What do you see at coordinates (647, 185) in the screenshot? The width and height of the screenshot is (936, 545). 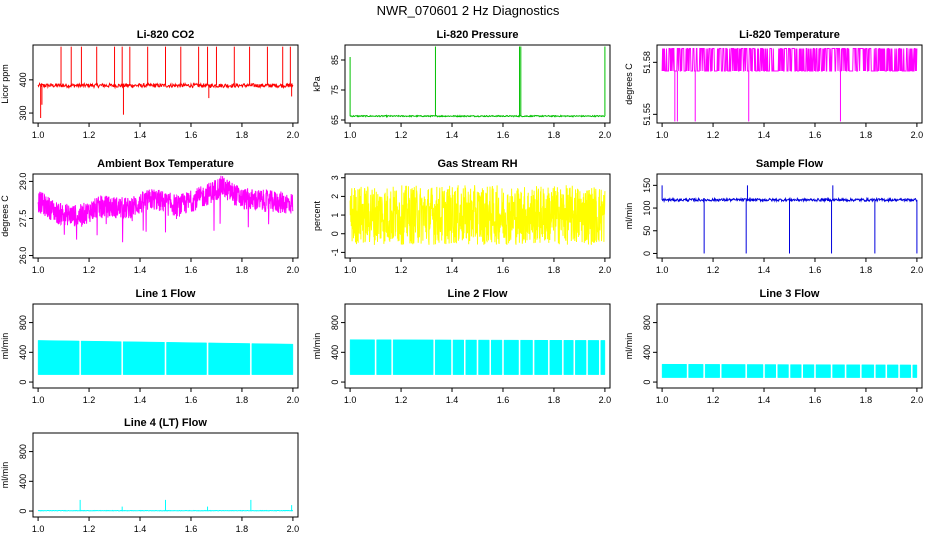 I see `y-tick-label: 150` at bounding box center [647, 185].